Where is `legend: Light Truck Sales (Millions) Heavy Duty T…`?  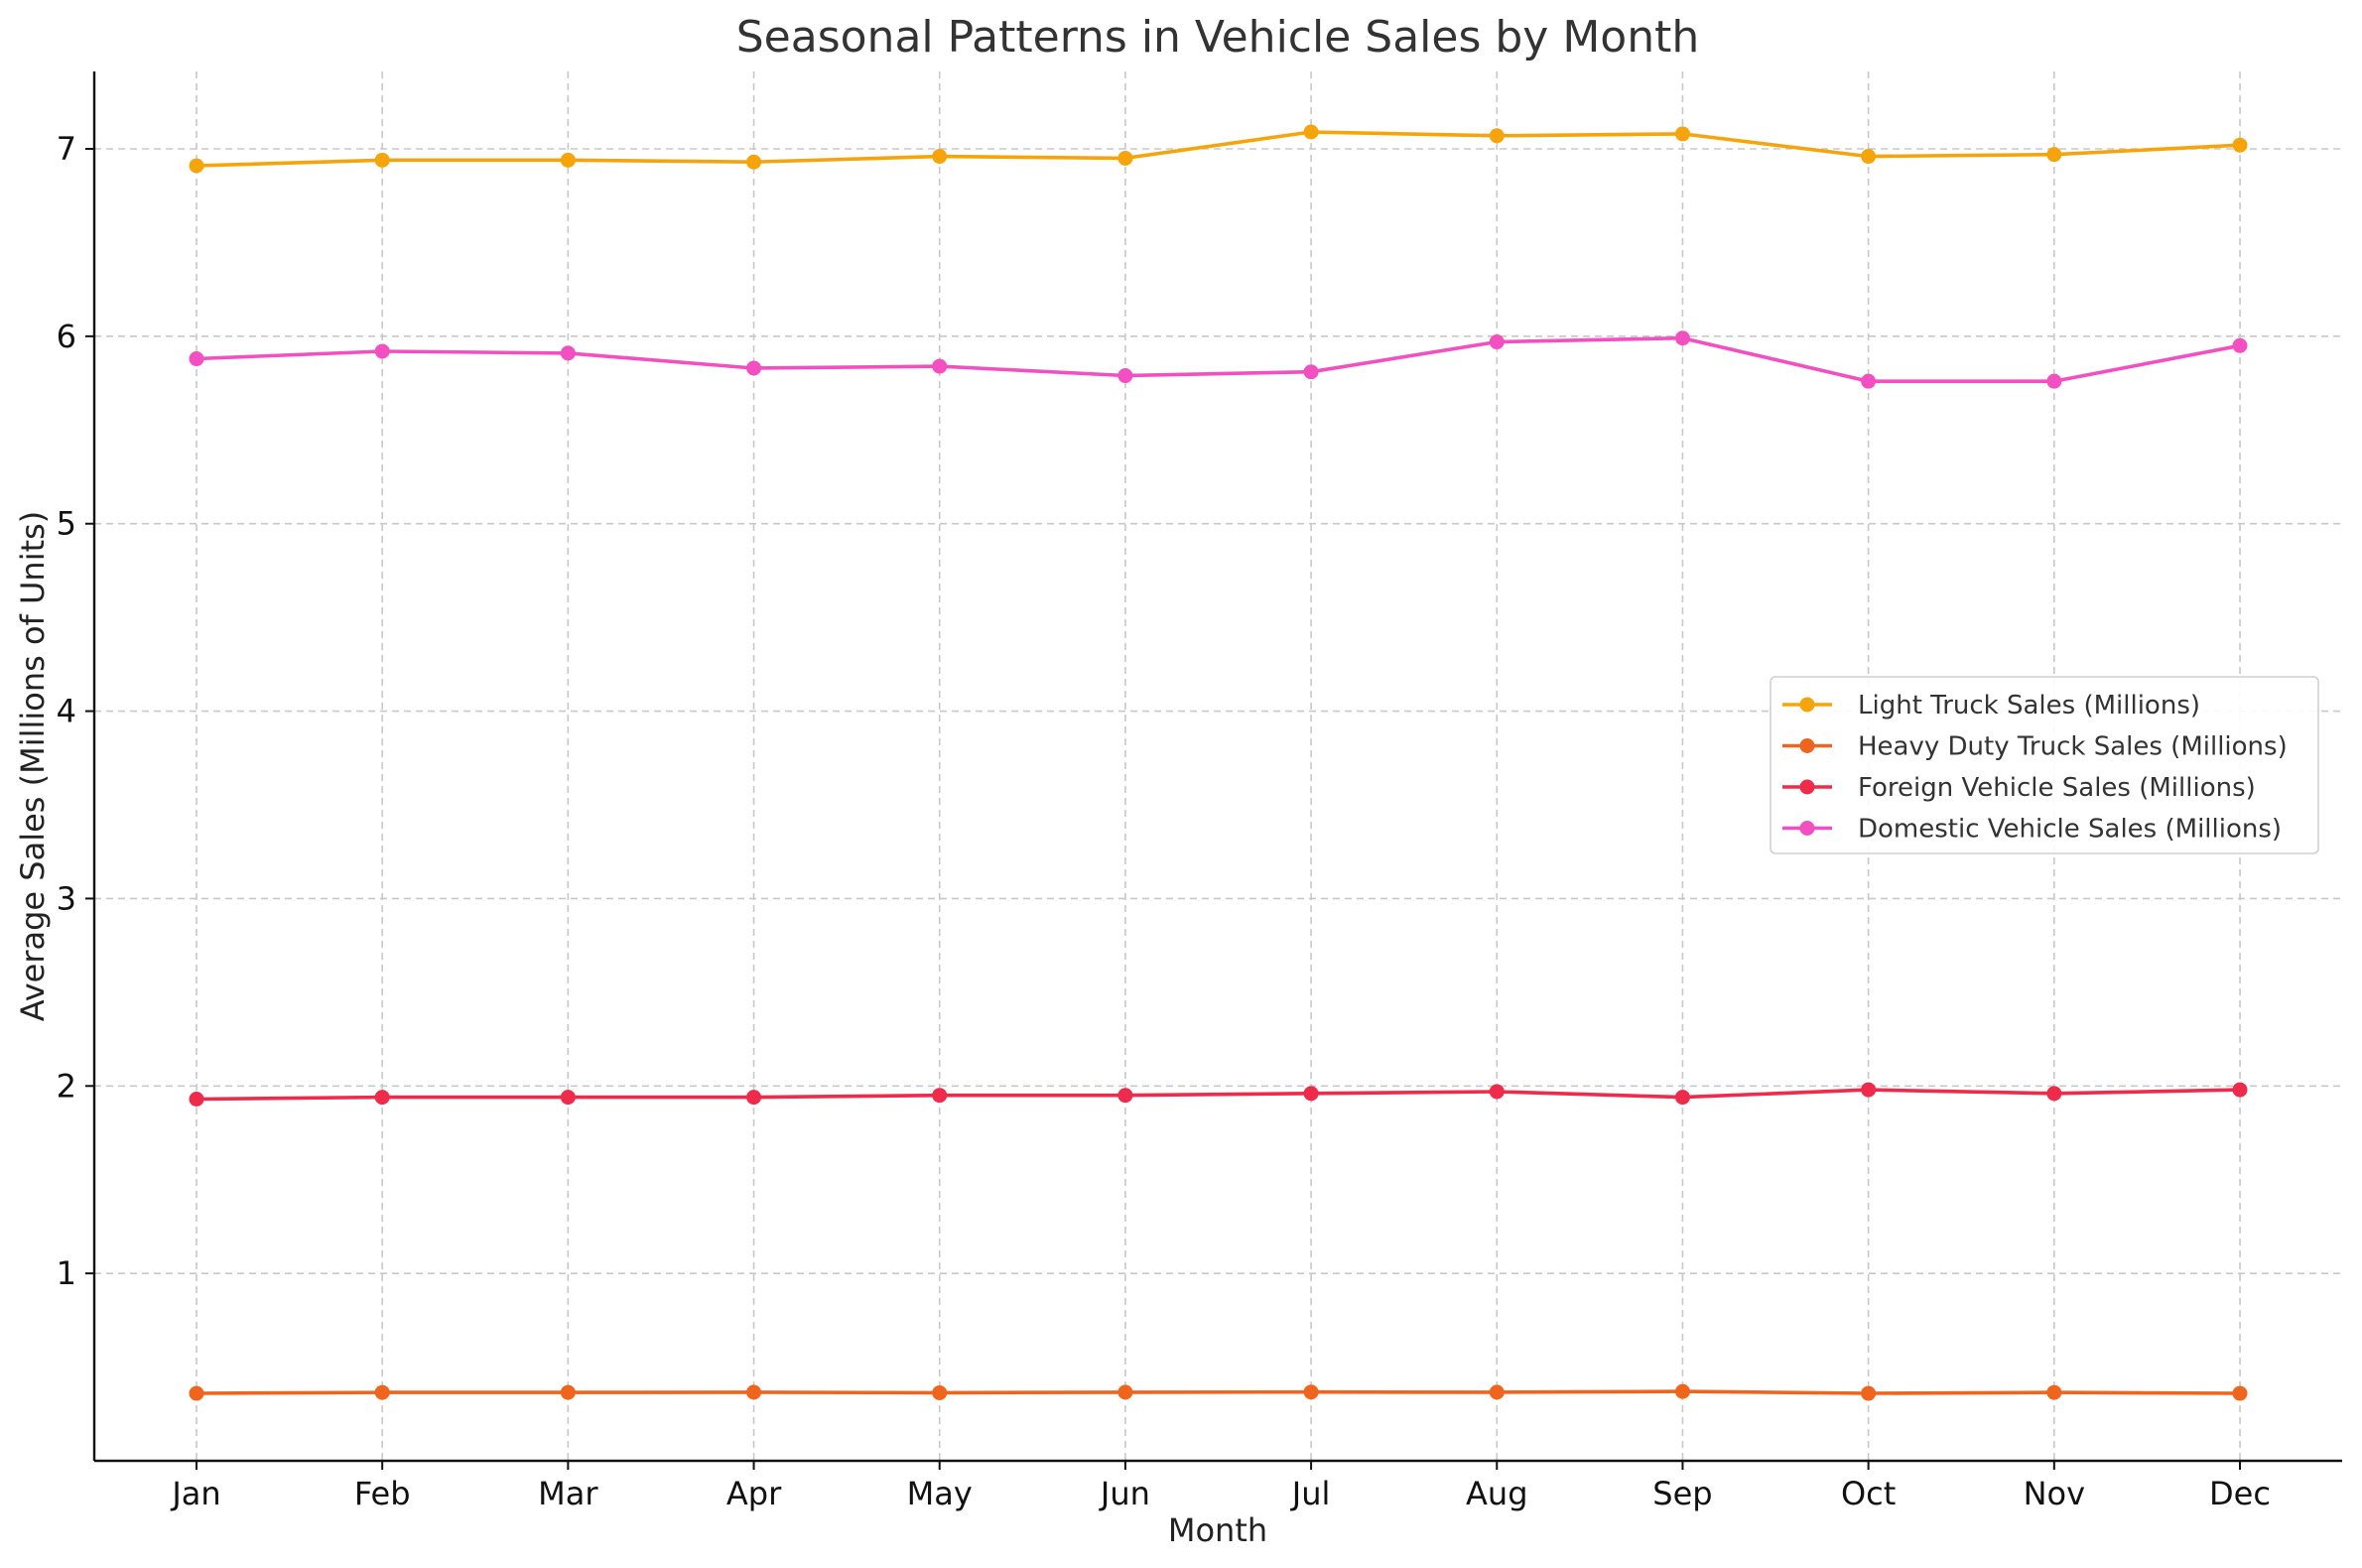 legend: Light Truck Sales (Millions) Heavy Duty T… is located at coordinates (2044, 765).